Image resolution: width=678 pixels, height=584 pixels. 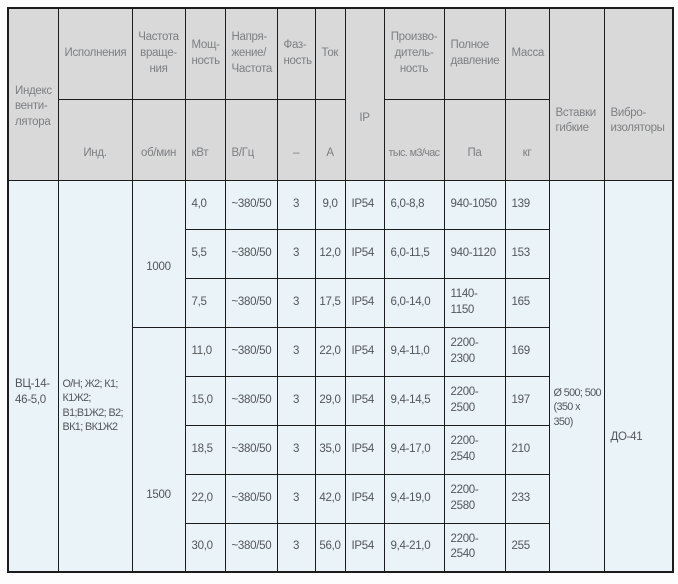 What do you see at coordinates (474, 351) in the screenshot?
I see `cell-pressure: 2200-2300` at bounding box center [474, 351].